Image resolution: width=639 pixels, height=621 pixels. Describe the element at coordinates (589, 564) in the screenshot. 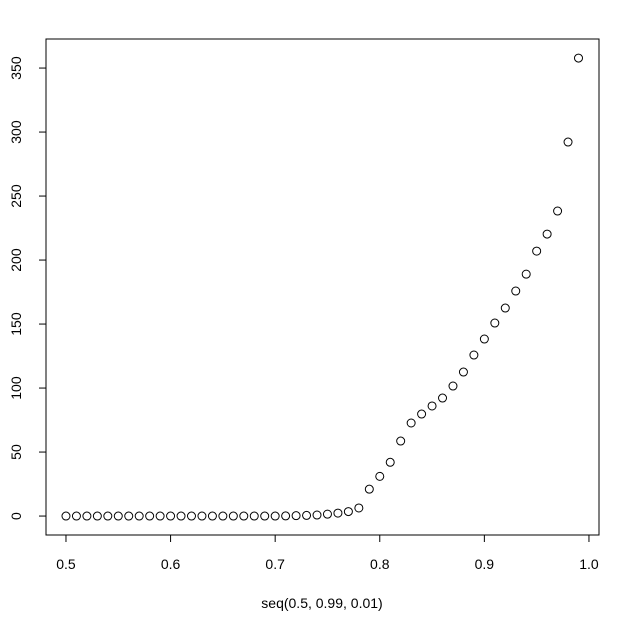

I see `x-tick-label: 1.0` at that location.